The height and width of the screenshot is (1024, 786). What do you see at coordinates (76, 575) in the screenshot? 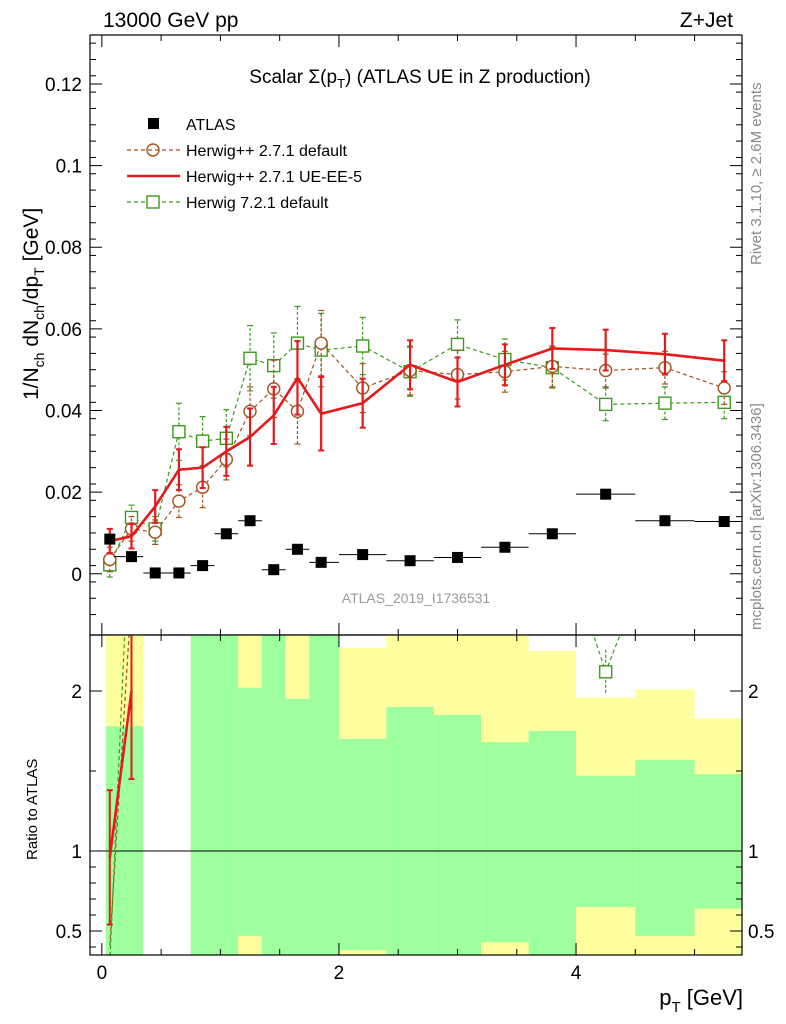
I see `y-main-tick-label: 0` at bounding box center [76, 575].